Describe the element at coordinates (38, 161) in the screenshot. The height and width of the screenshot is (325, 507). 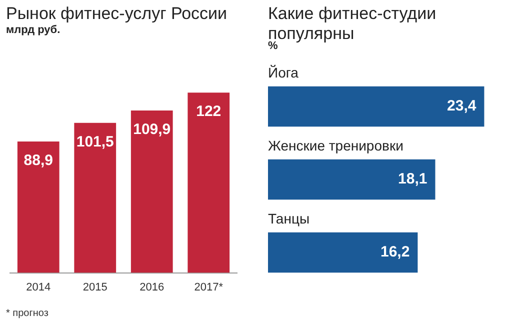
I see `data-label: 88,9` at that location.